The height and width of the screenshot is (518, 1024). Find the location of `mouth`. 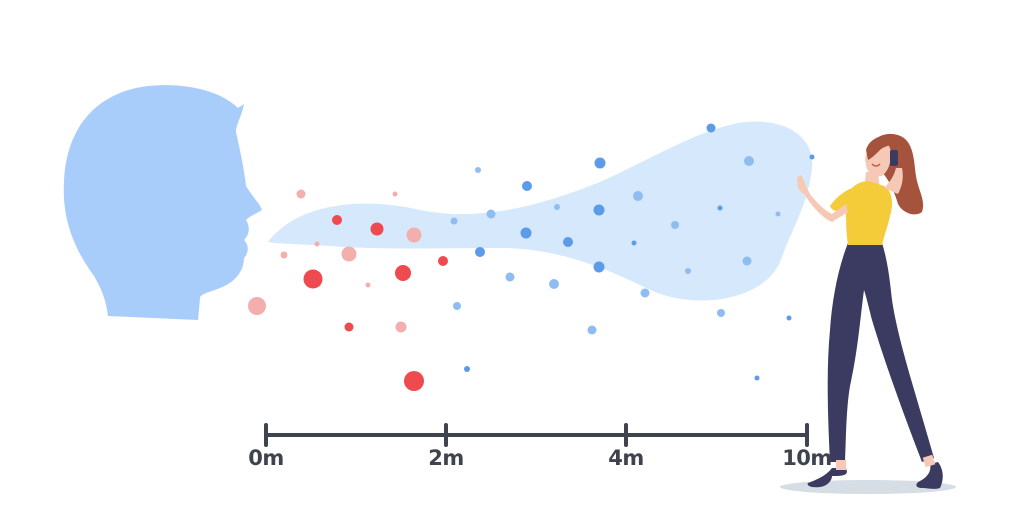

mouth is located at coordinates (876, 165).